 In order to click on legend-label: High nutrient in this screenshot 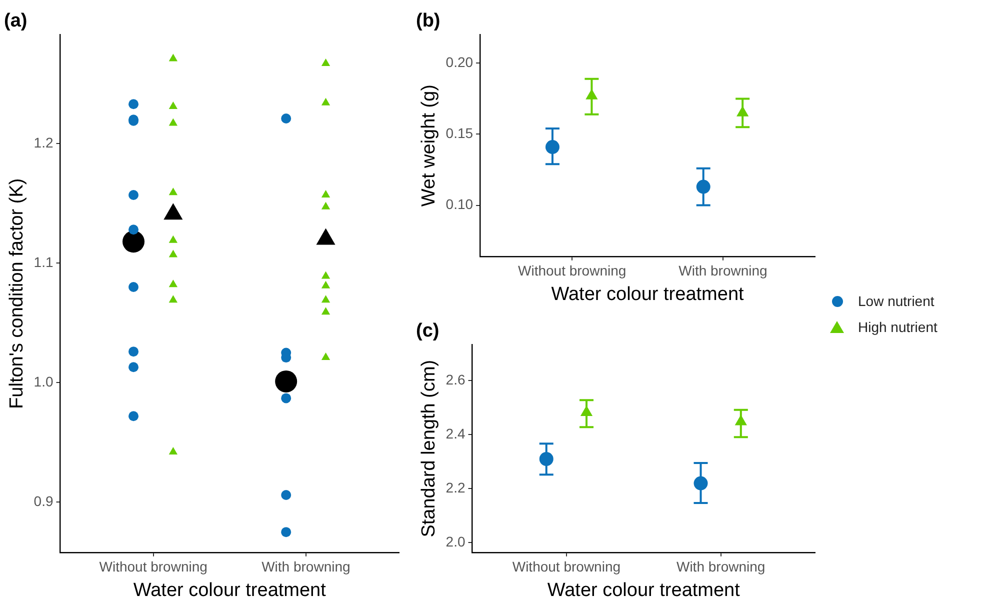, I will do `click(898, 327)`.